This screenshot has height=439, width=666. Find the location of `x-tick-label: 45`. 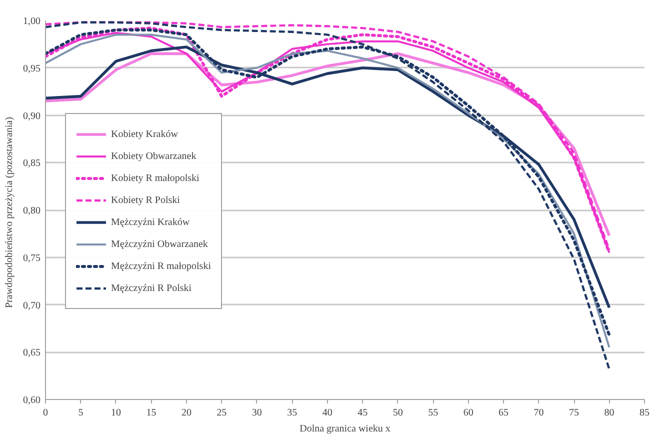

x-tick-label: 45 is located at coordinates (363, 413).